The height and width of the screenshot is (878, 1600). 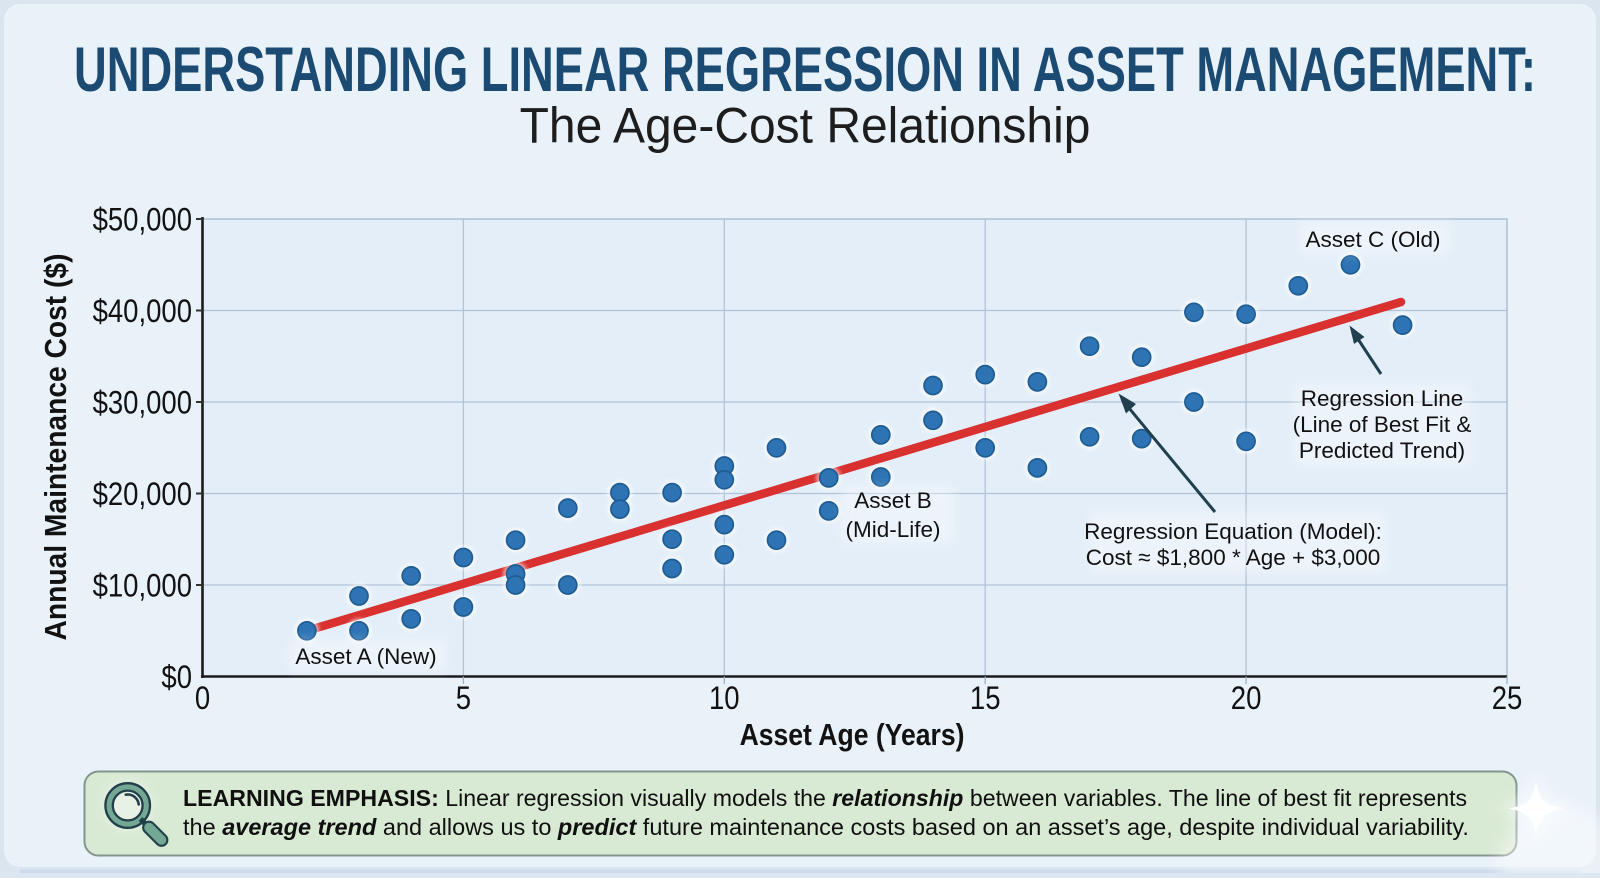 I want to click on svg-text: $20,000, so click(x=142, y=494).